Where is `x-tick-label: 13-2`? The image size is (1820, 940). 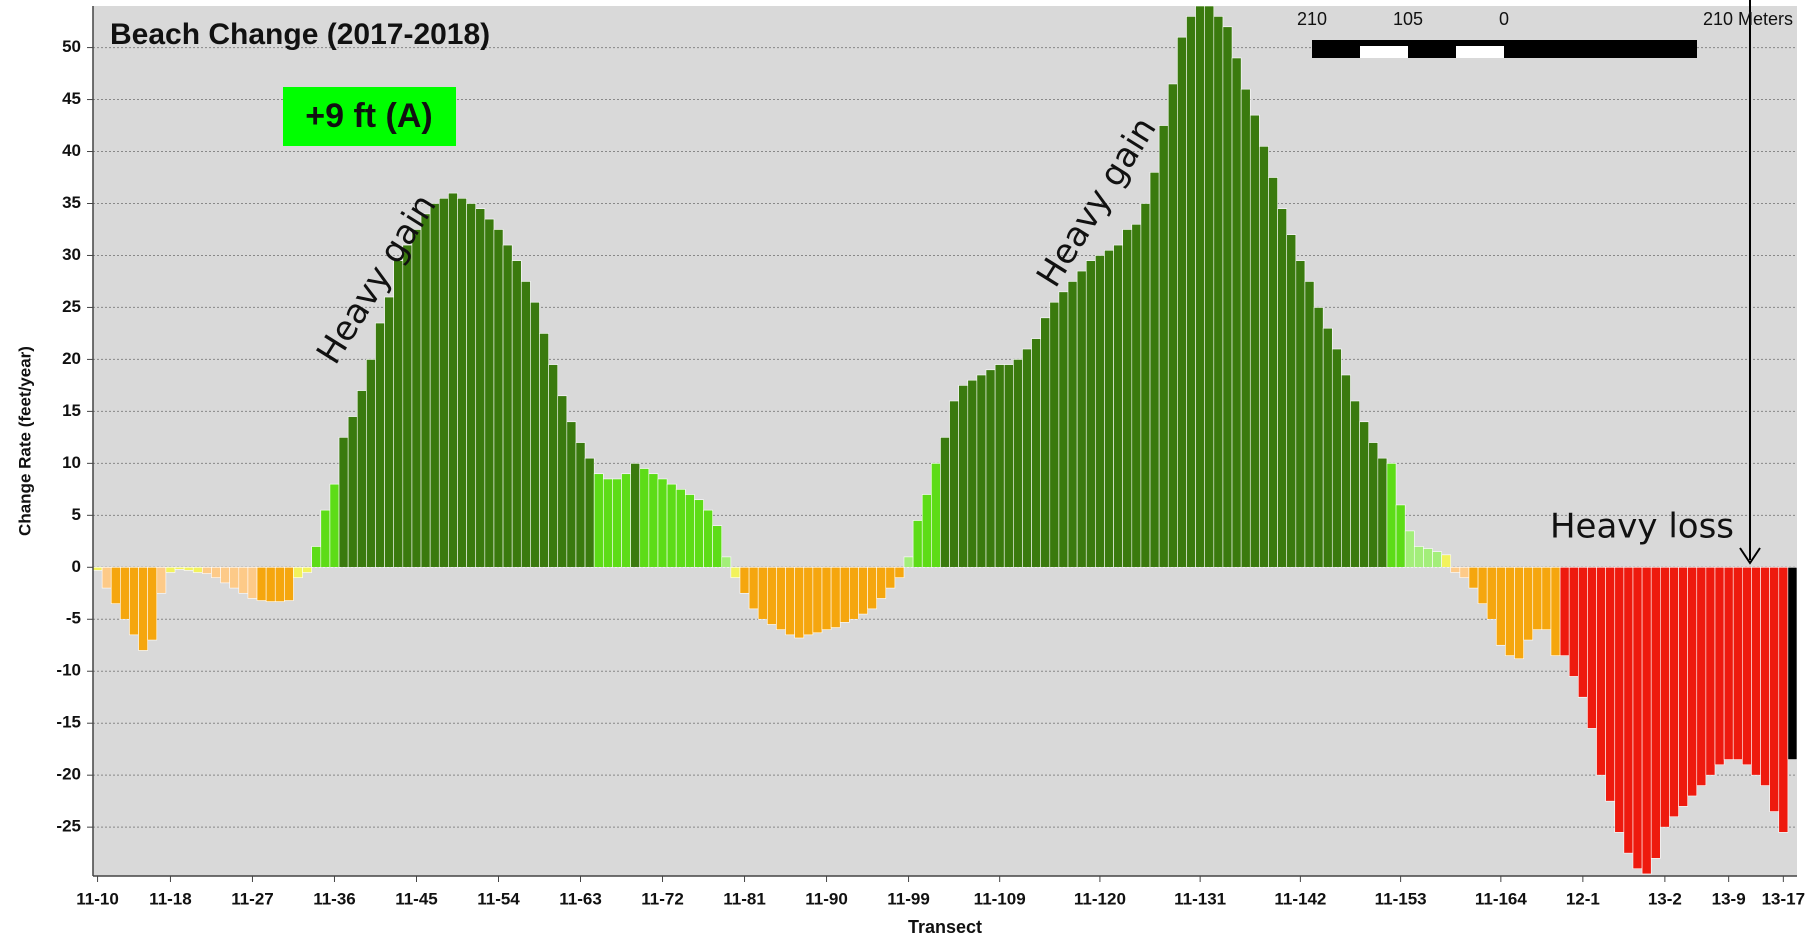 x-tick-label: 13-2 is located at coordinates (1665, 898).